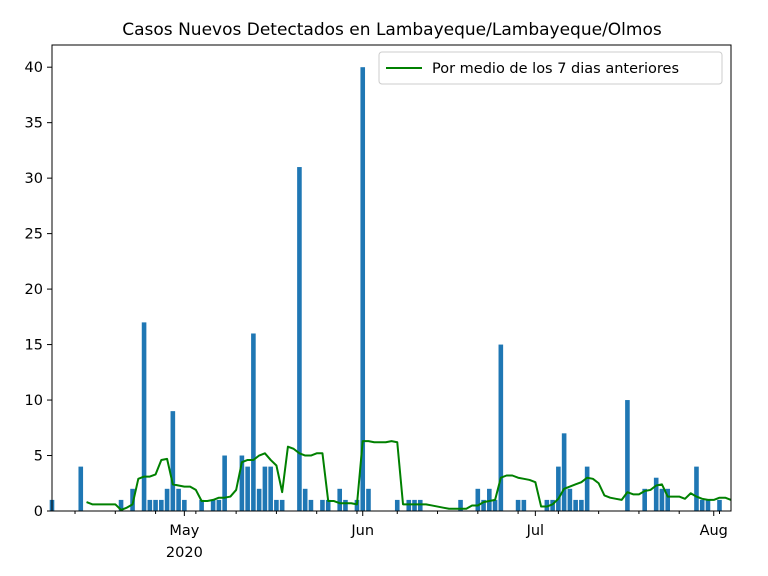  Describe the element at coordinates (34, 346) in the screenshot. I see `y-tick-label: 15` at that location.